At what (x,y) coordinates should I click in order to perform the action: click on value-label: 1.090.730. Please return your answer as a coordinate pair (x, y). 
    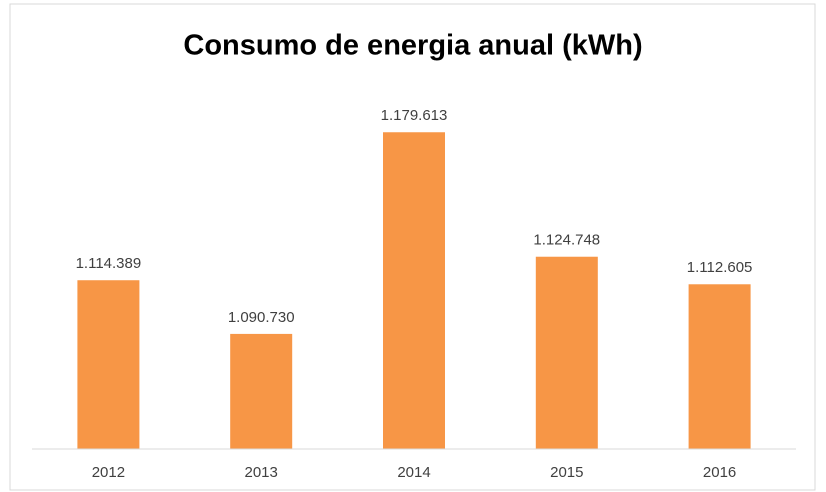
    Looking at the image, I should click on (261, 317).